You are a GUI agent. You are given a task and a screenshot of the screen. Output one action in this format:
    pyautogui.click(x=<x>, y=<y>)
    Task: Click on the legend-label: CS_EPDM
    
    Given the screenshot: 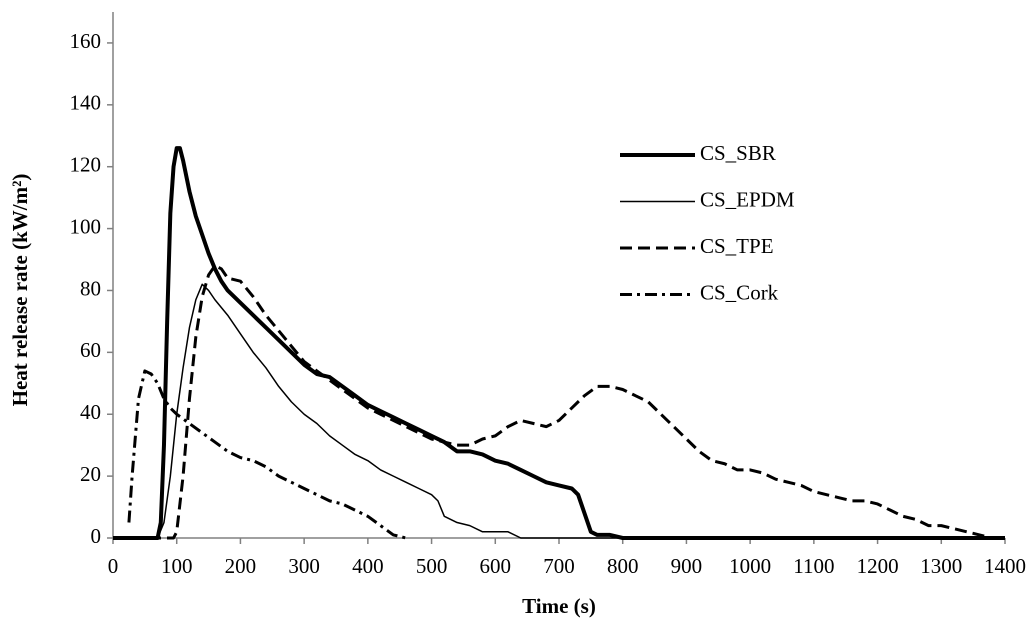 What is the action you would take?
    pyautogui.click(x=747, y=199)
    